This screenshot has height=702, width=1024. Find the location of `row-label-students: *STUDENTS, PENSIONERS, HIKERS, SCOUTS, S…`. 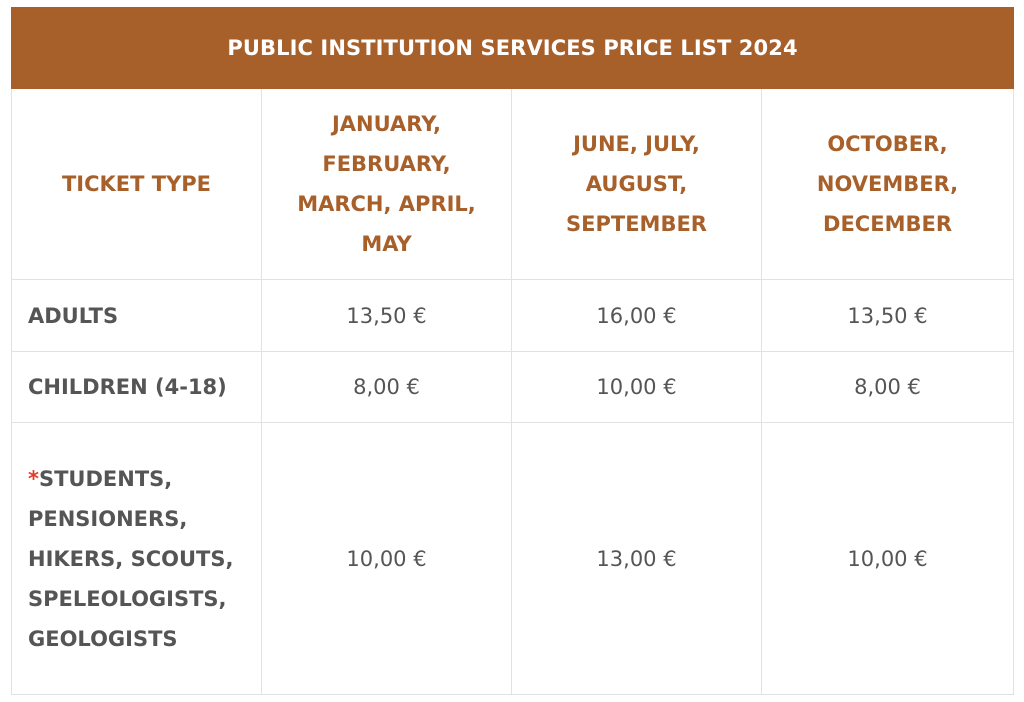

row-label-students: *STUDENTS, PENSIONERS, HIKERS, SCOUTS, S… is located at coordinates (136, 558).